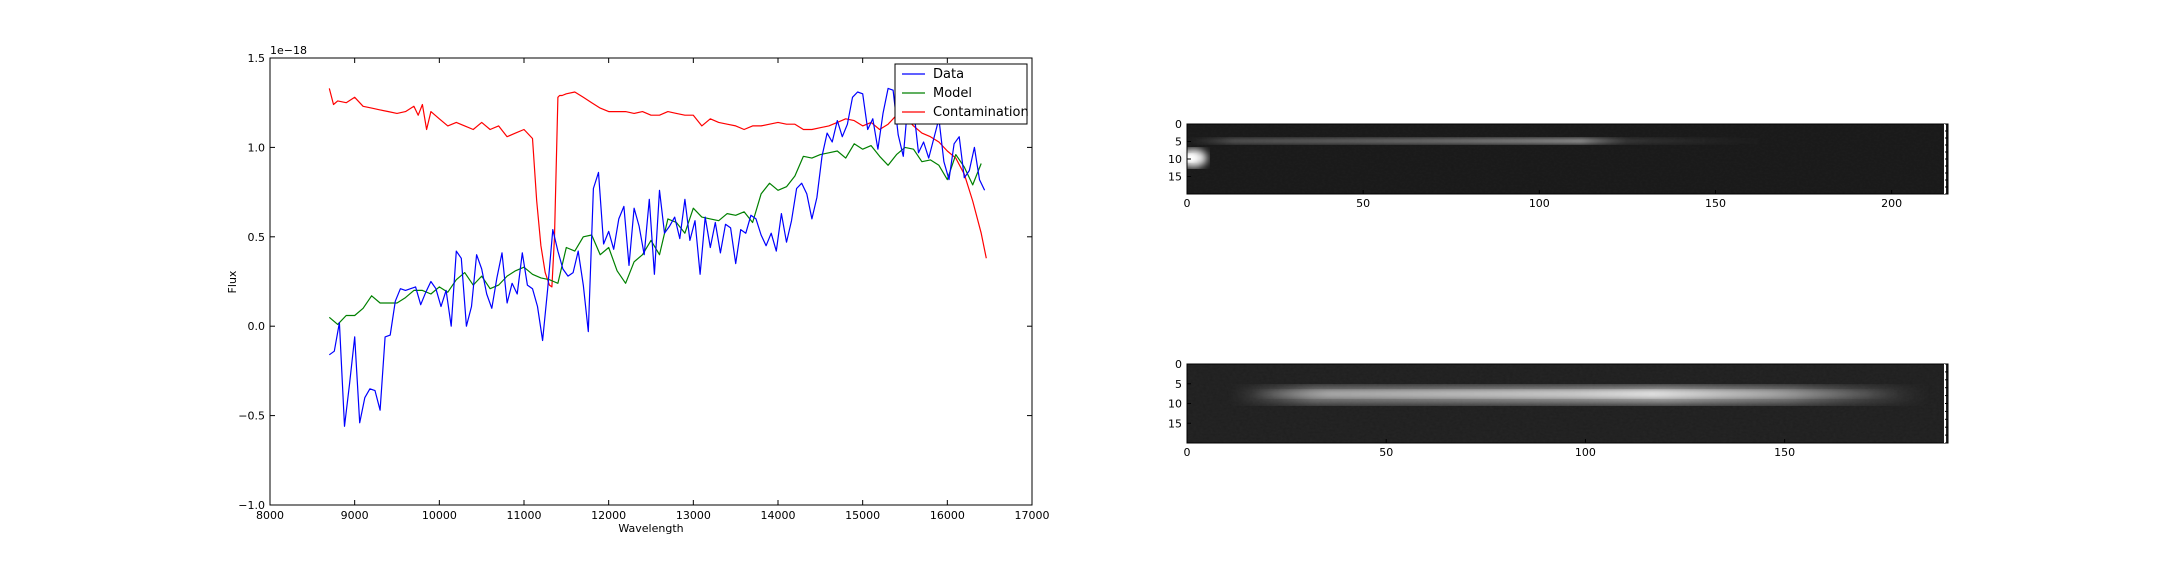  What do you see at coordinates (1175, 423) in the screenshot?
I see `image-bottom-y-tick-label: 15` at bounding box center [1175, 423].